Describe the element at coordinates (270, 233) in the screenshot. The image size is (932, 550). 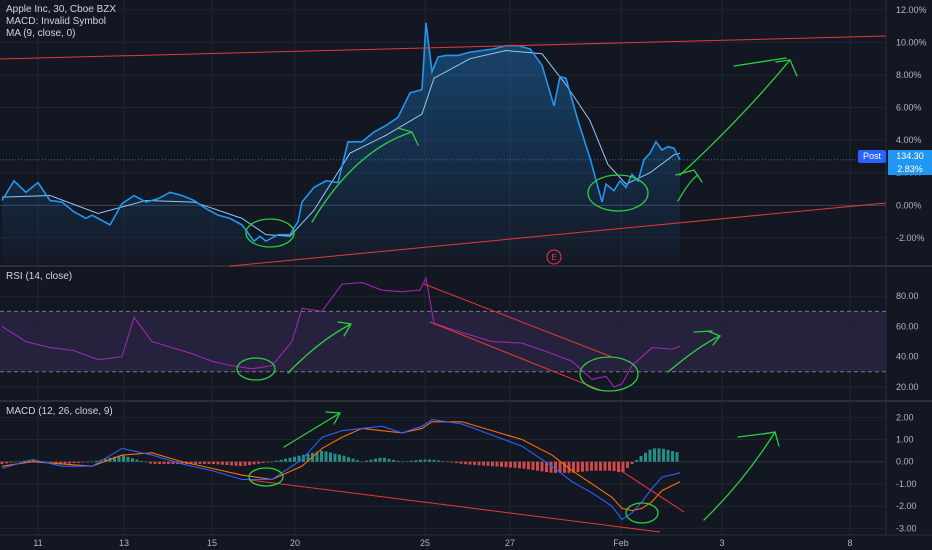
I see `green-circle-annotation` at that location.